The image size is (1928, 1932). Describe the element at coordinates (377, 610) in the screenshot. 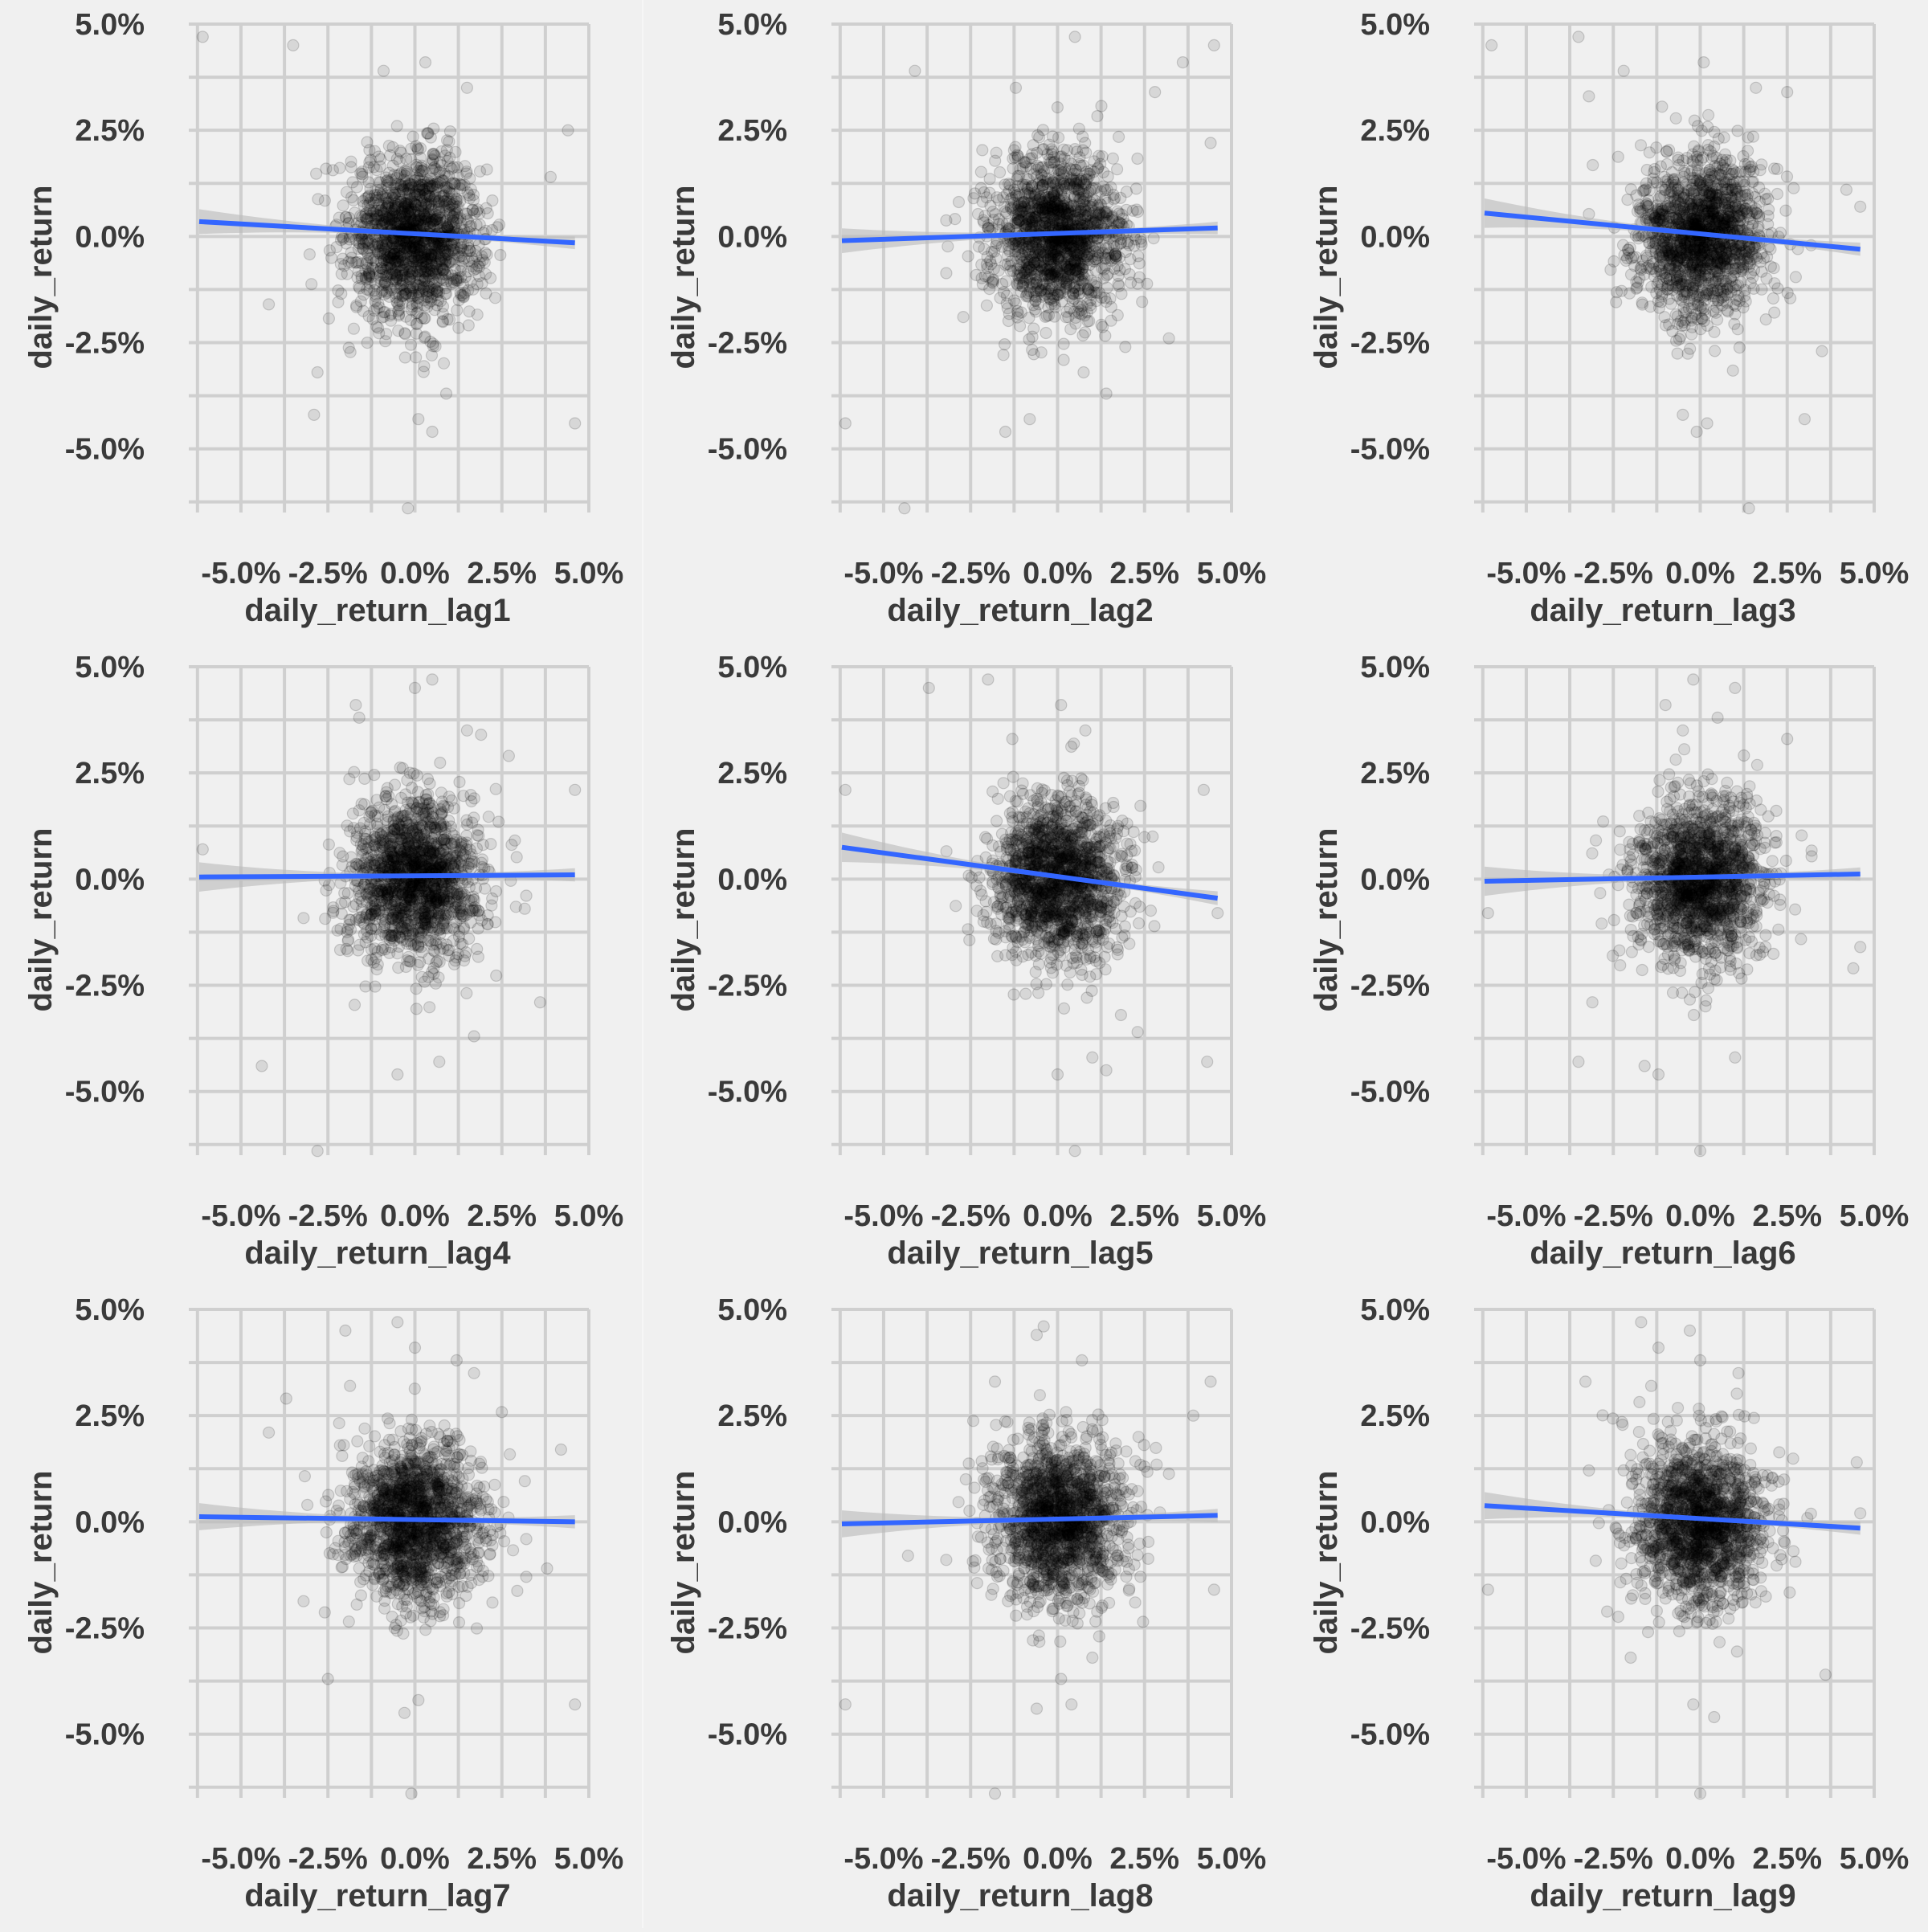

I see `x-axis-title: daily_return_lag1` at that location.